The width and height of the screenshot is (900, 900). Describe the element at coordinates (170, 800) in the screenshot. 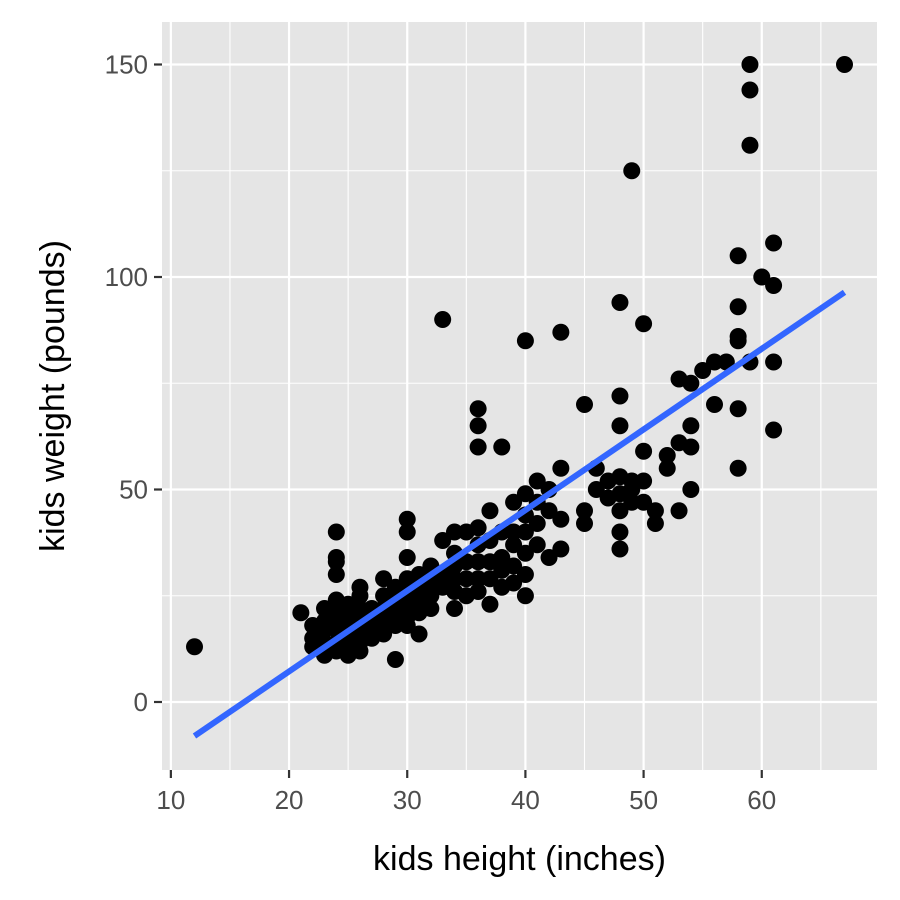

I see `x-tick-label: 10` at that location.